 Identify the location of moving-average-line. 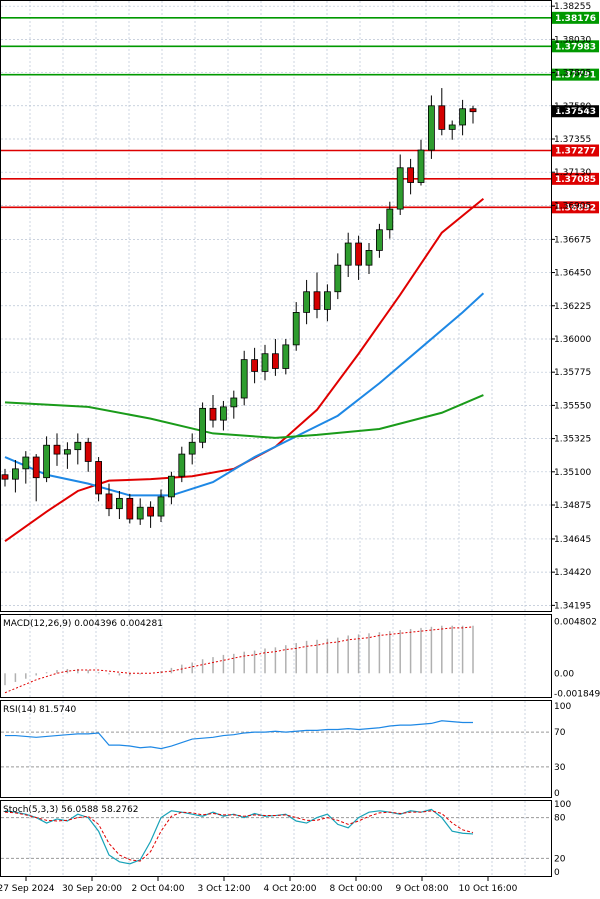
(244, 416).